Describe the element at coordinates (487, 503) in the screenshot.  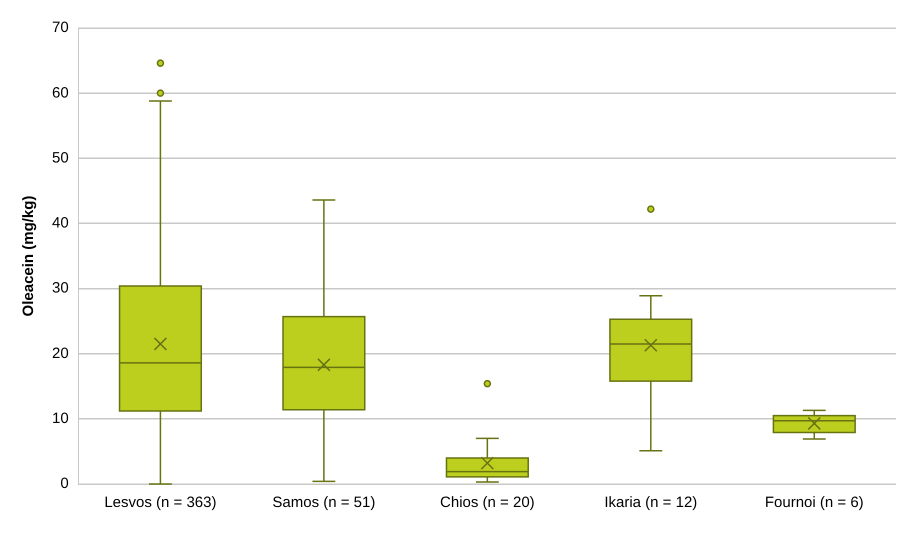
I see `x-tick-label: Chios (n = 20)` at that location.